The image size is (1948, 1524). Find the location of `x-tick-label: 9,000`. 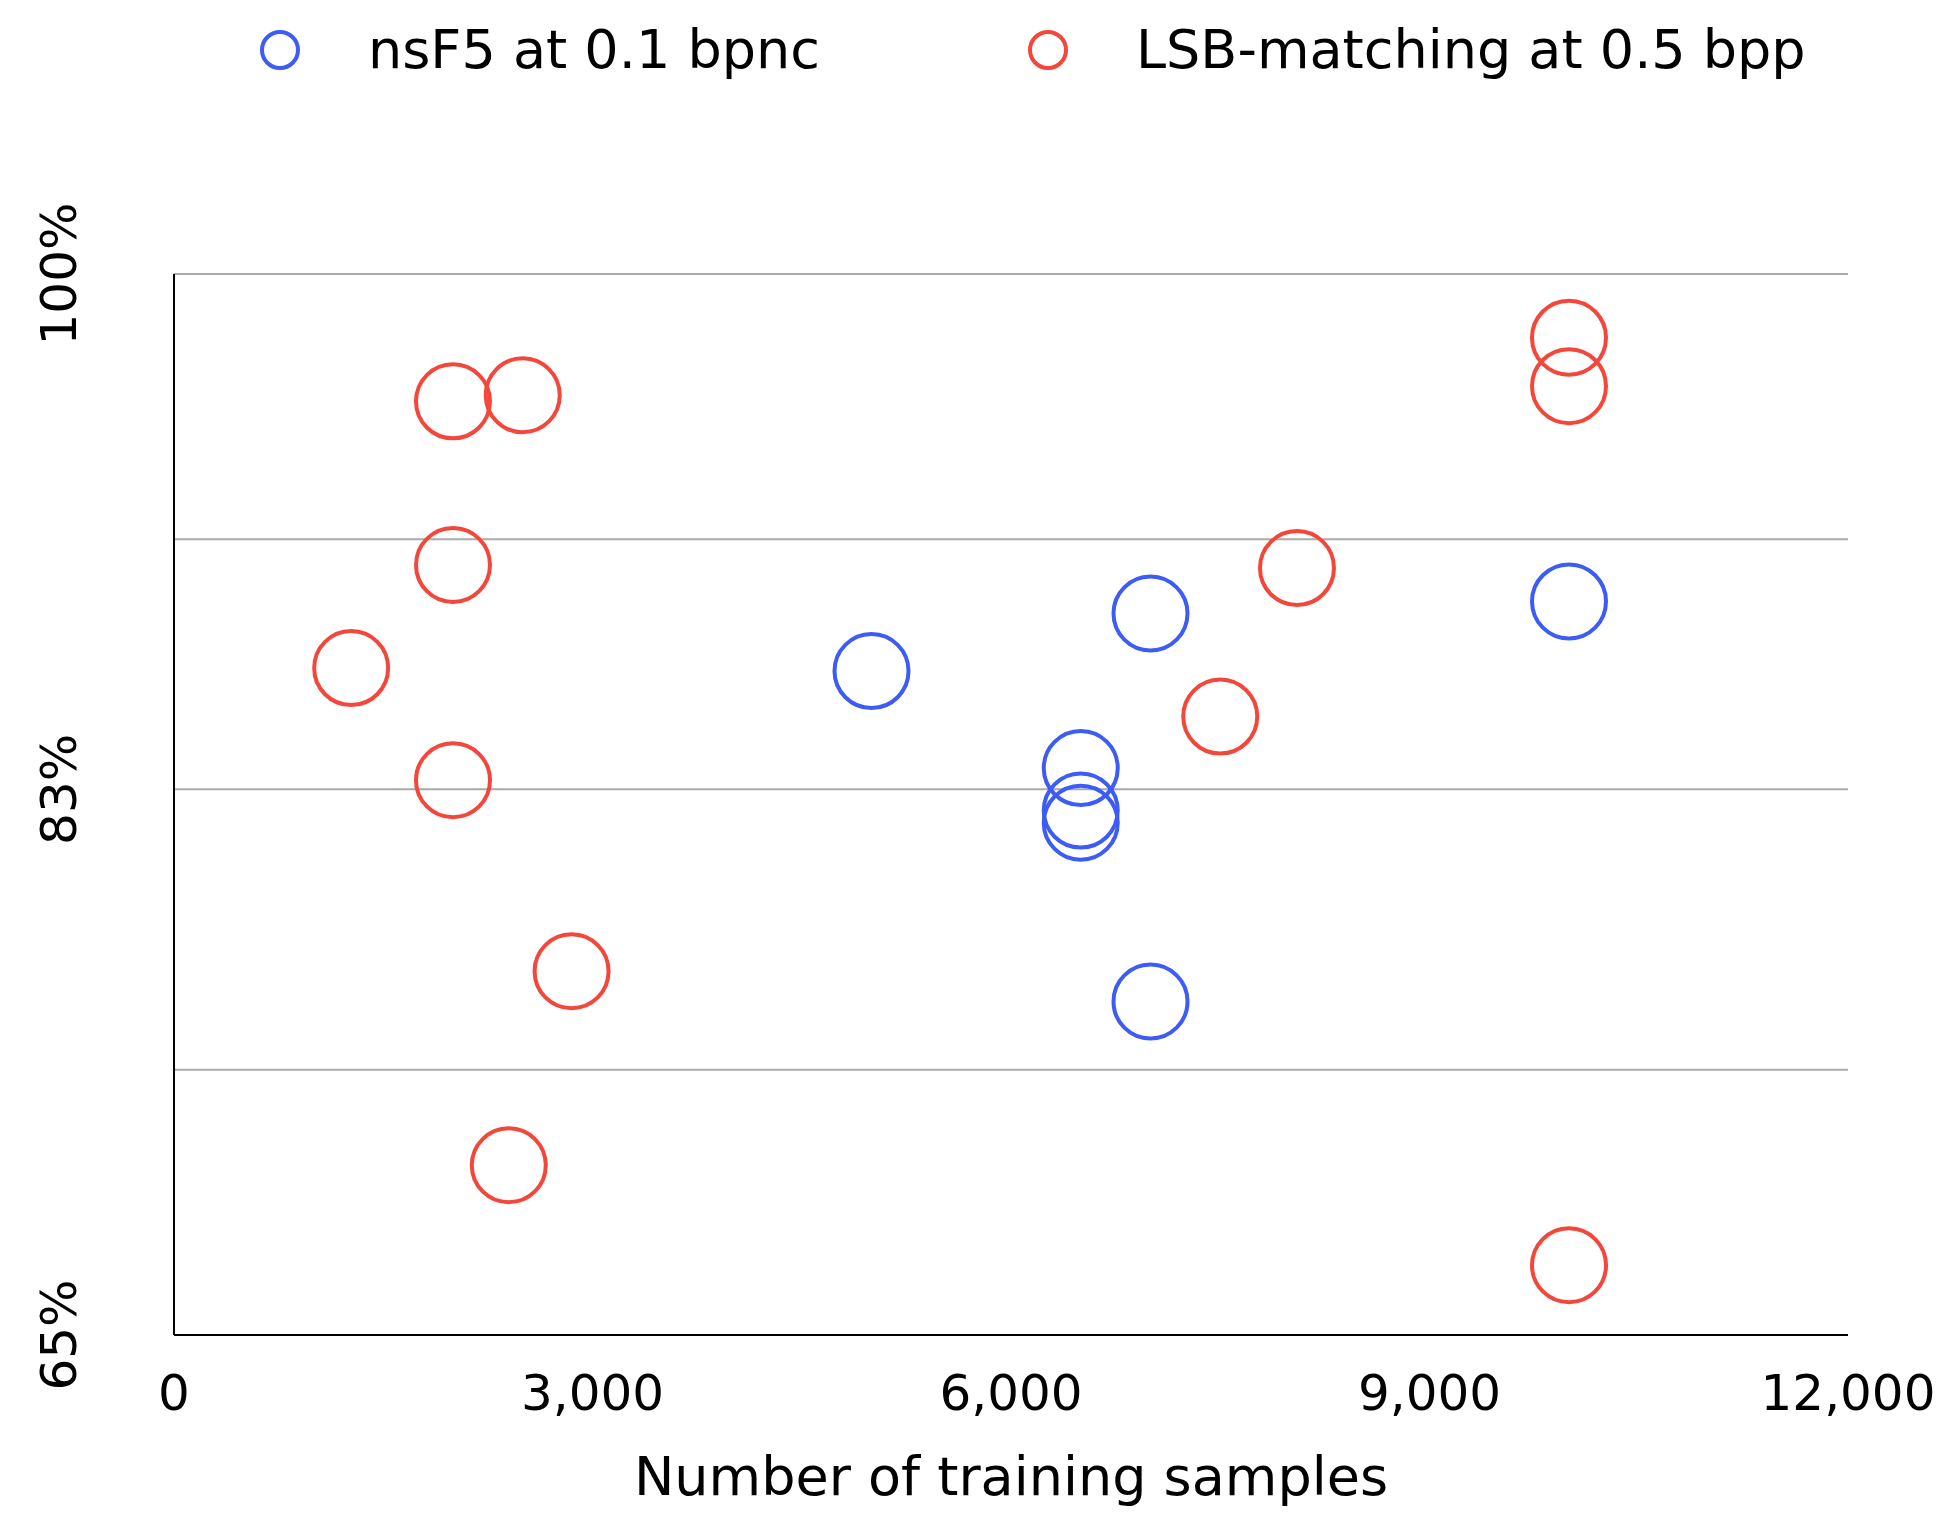

x-tick-label: 9,000 is located at coordinates (1429, 1393).